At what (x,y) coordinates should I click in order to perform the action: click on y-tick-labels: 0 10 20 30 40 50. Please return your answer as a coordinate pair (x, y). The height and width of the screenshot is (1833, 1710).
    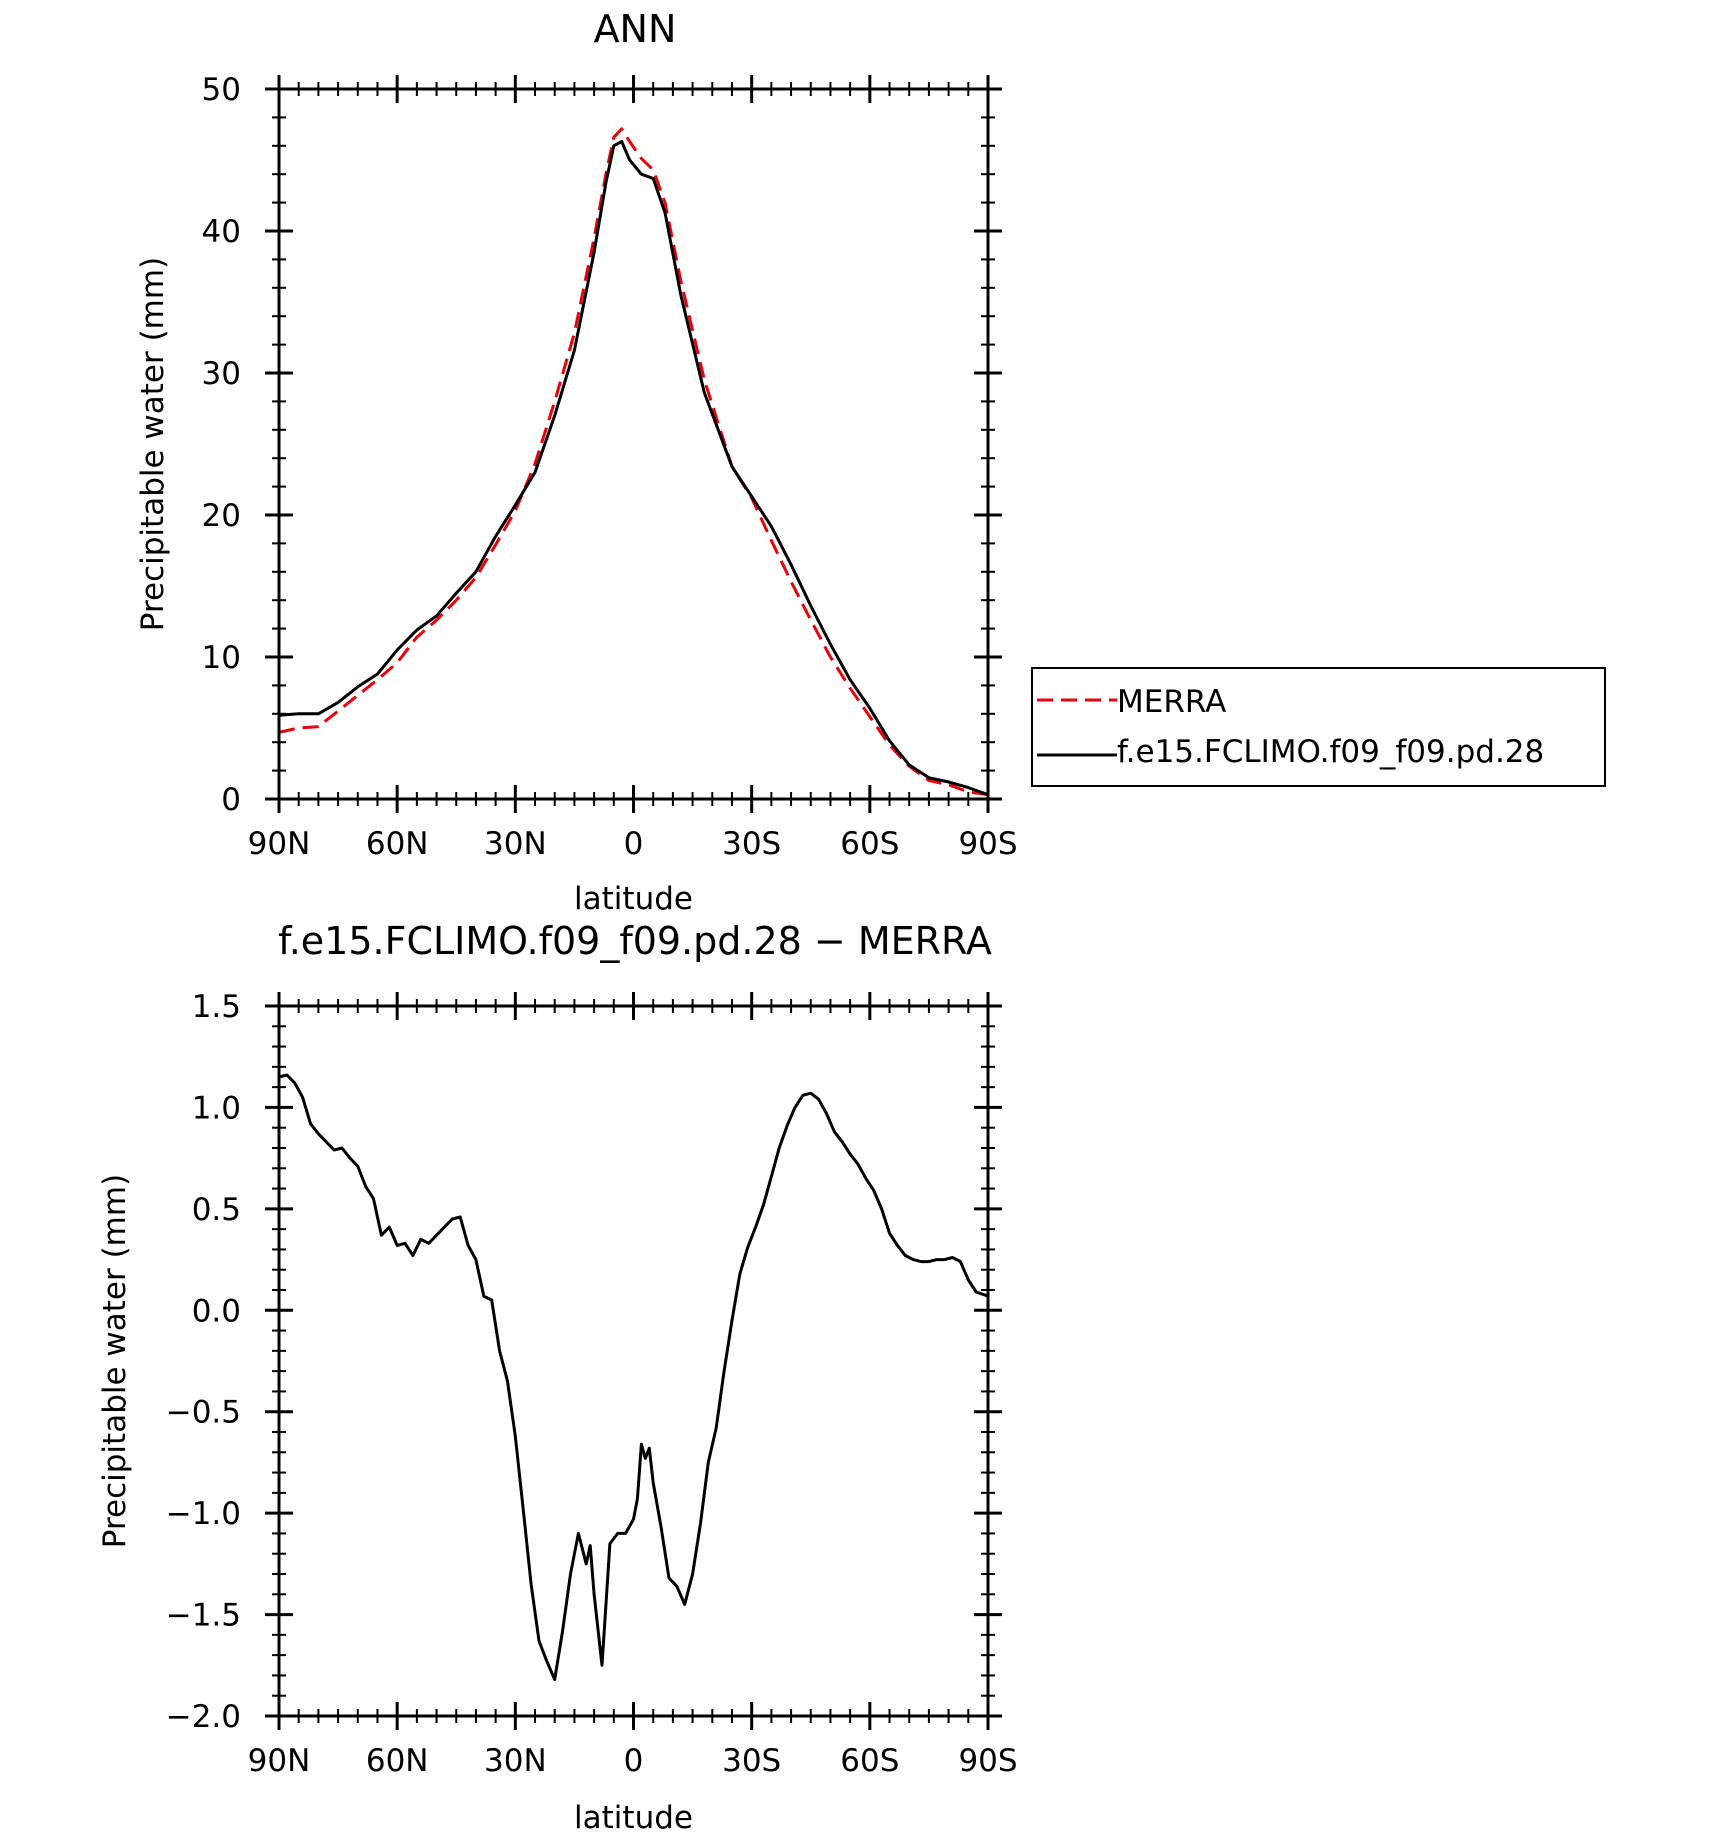
    Looking at the image, I should click on (221, 445).